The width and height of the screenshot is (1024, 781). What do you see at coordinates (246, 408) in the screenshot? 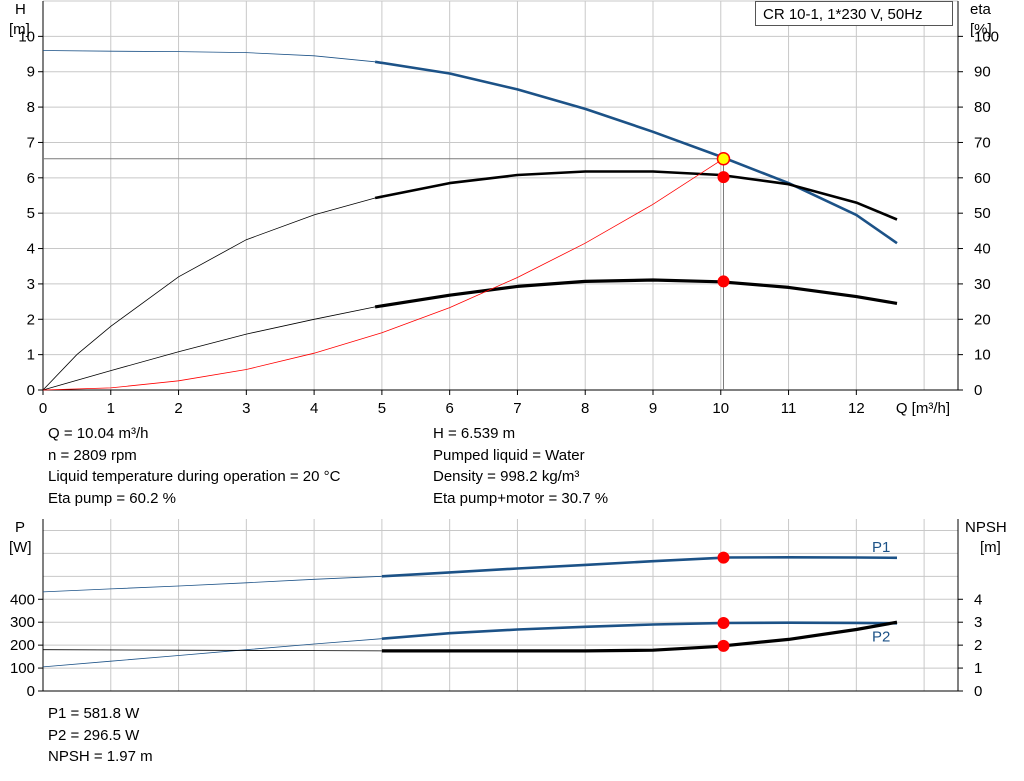
I see `qh-tick-label-x: 3` at bounding box center [246, 408].